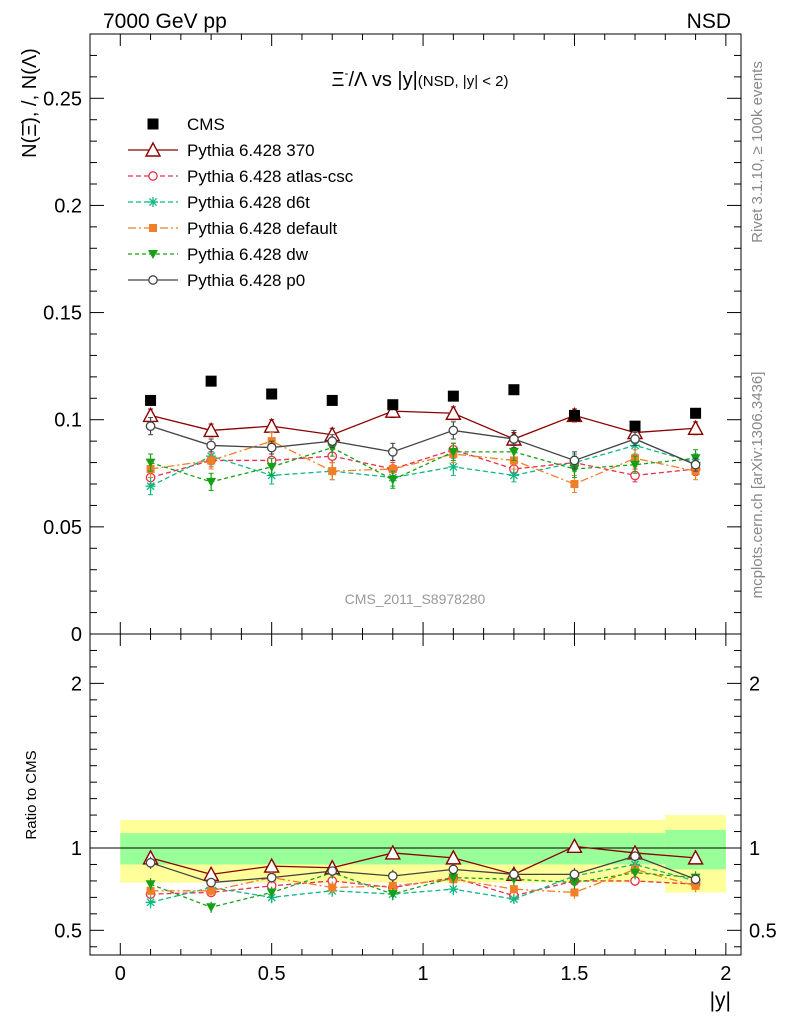  I want to click on legend-entry-3: Pythia 6.428 default, so click(233, 228).